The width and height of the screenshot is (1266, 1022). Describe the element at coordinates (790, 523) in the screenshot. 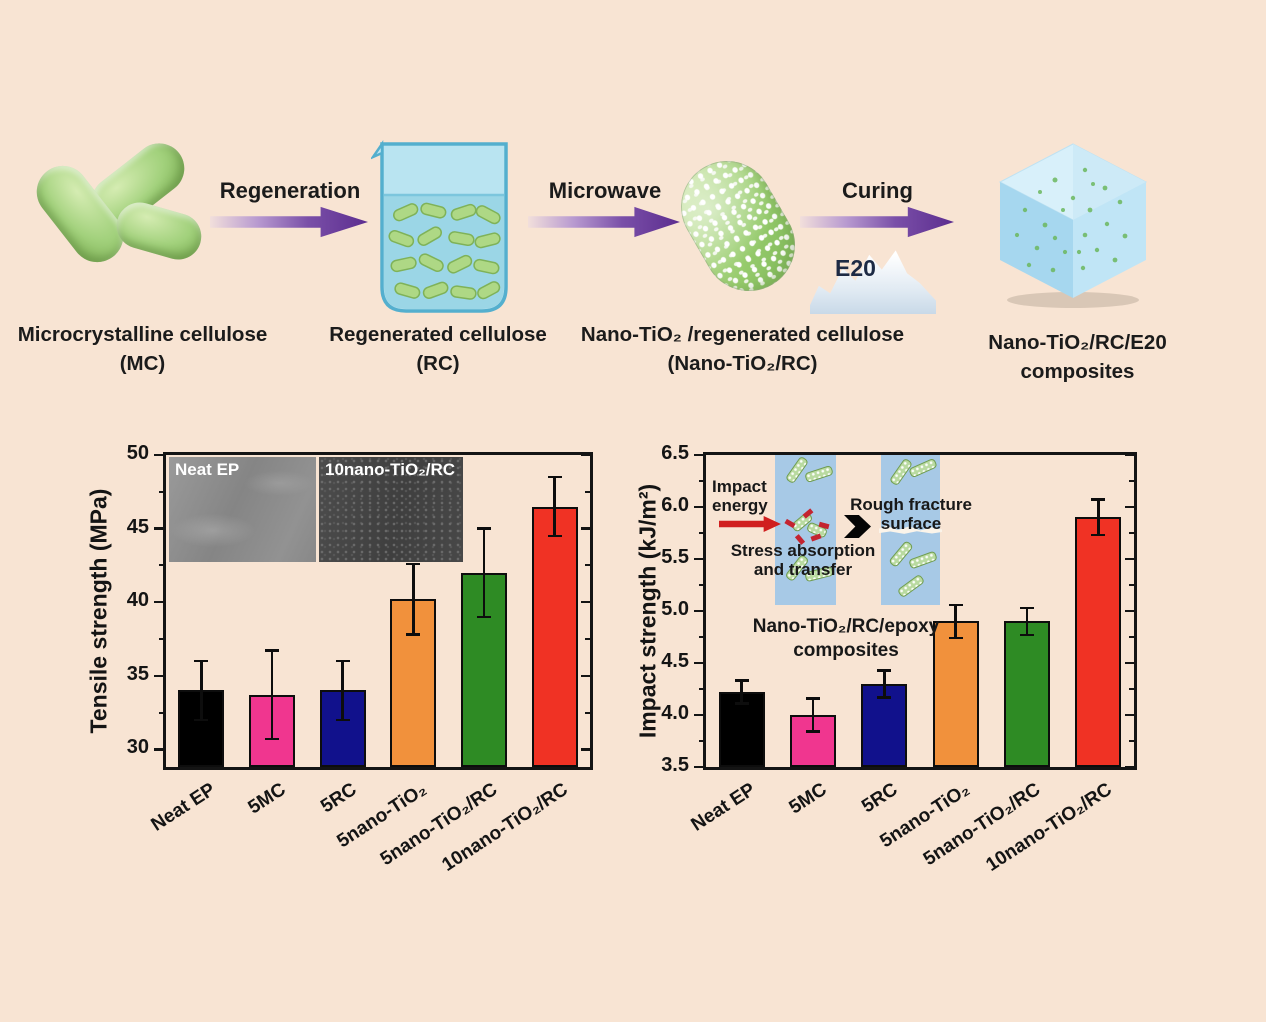

I see `stress-fragment` at that location.